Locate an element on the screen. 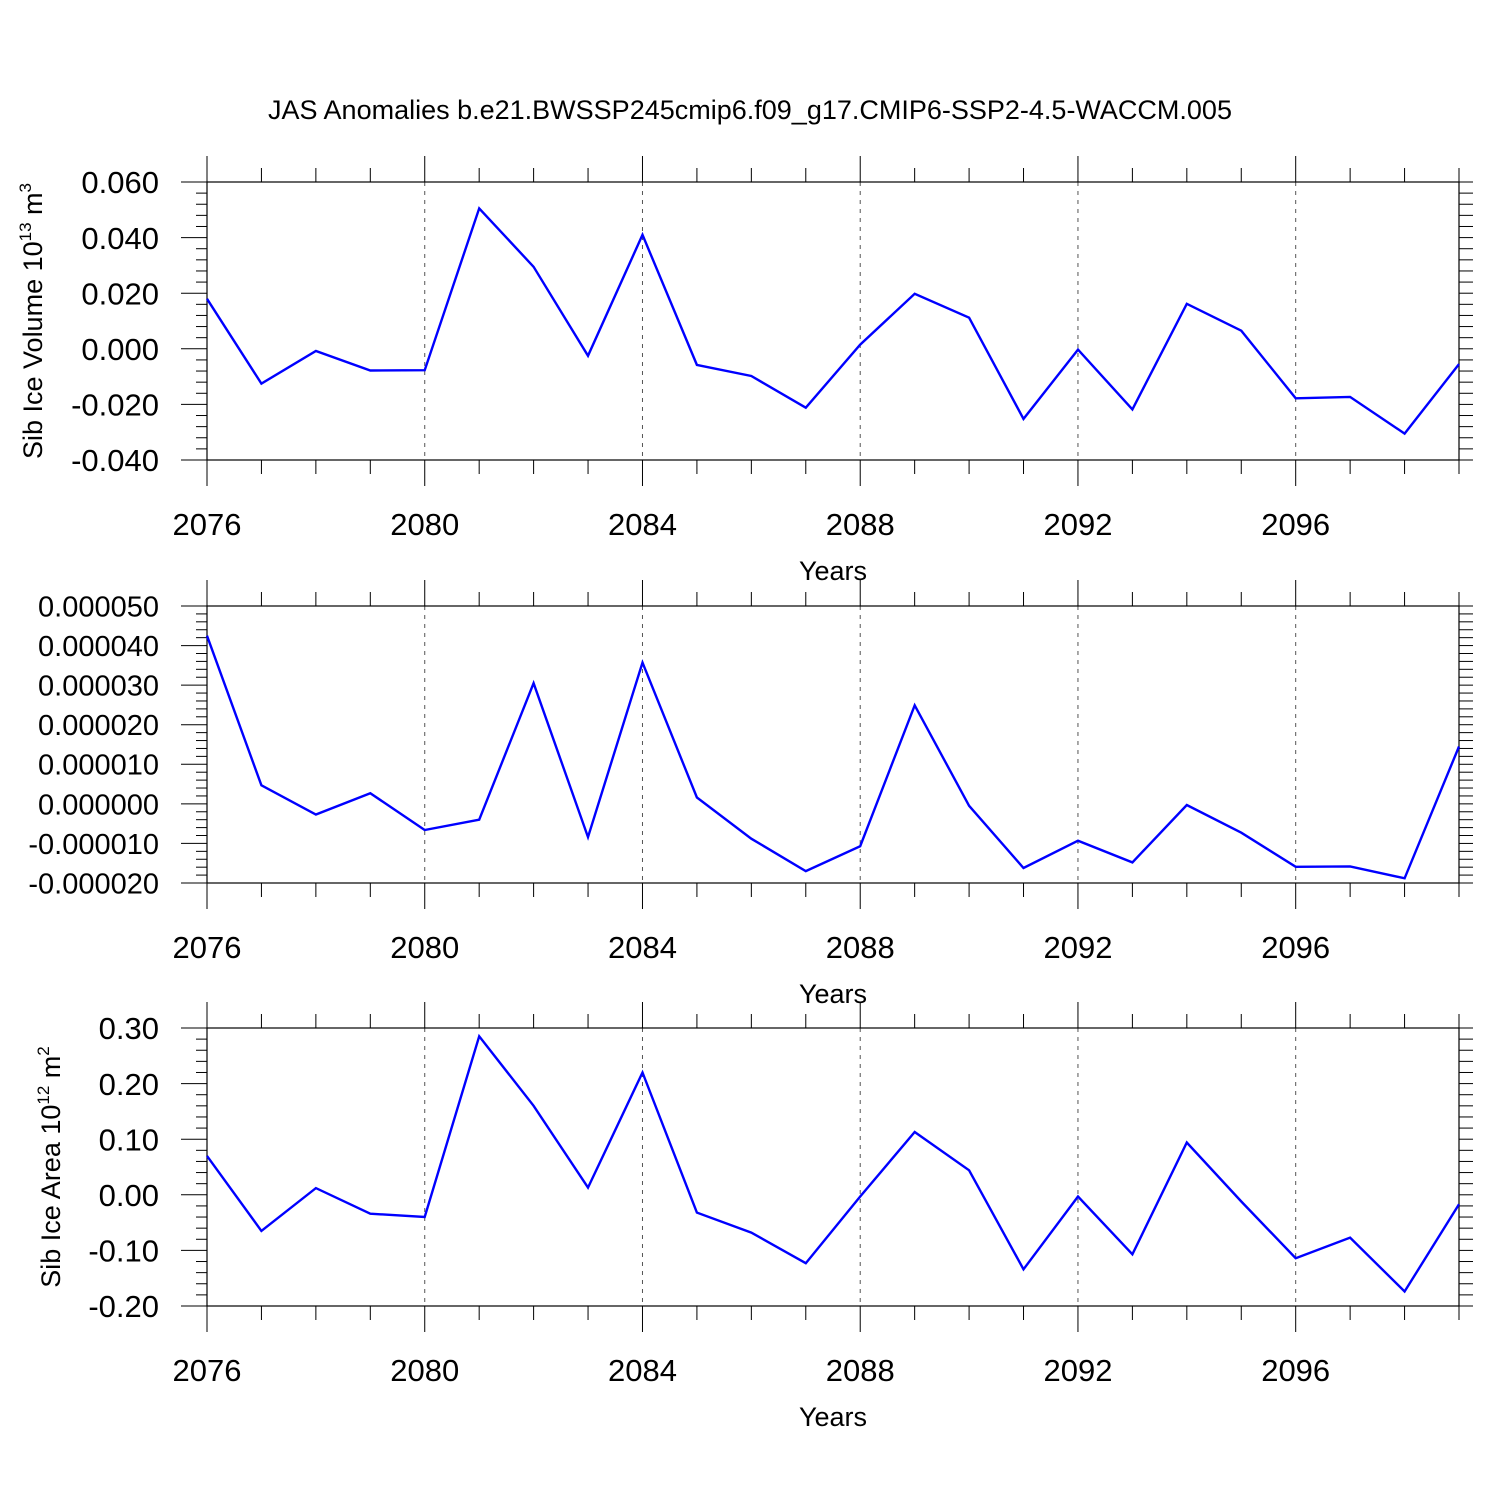  y-tick-label: 0.060 is located at coordinates (120, 182).